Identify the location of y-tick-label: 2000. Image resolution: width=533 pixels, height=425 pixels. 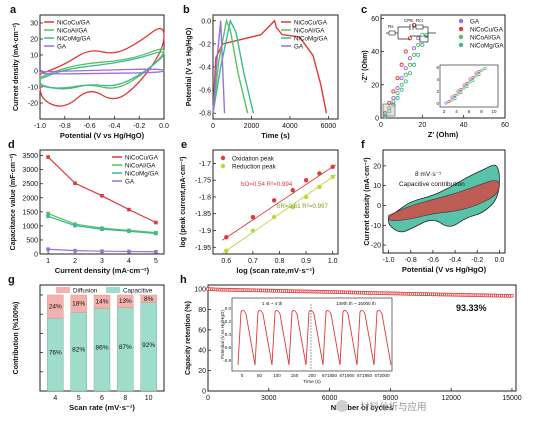
(30, 198).